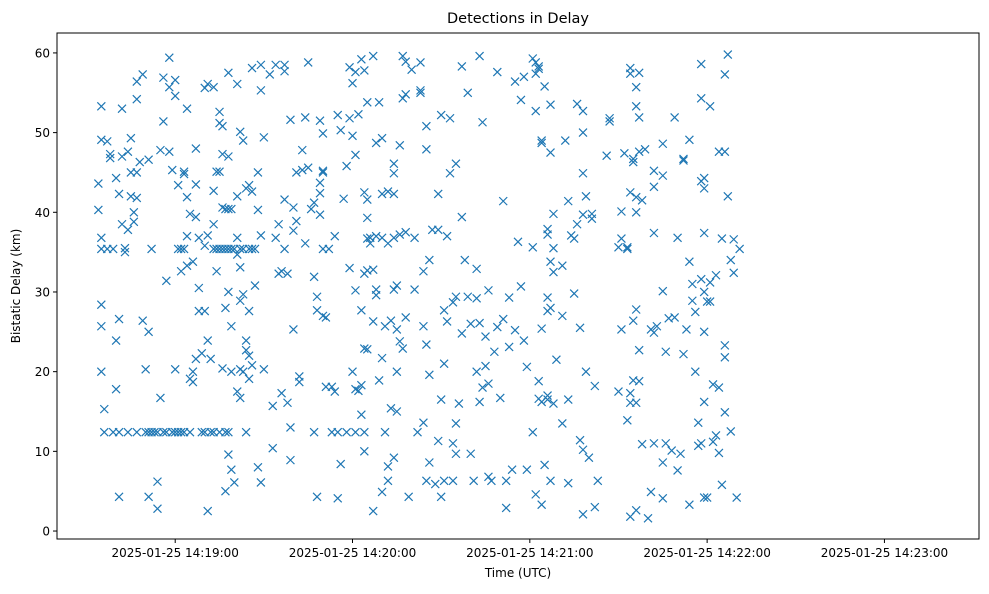 This screenshot has width=989, height=594. I want to click on y-tick-label: 20, so click(42, 372).